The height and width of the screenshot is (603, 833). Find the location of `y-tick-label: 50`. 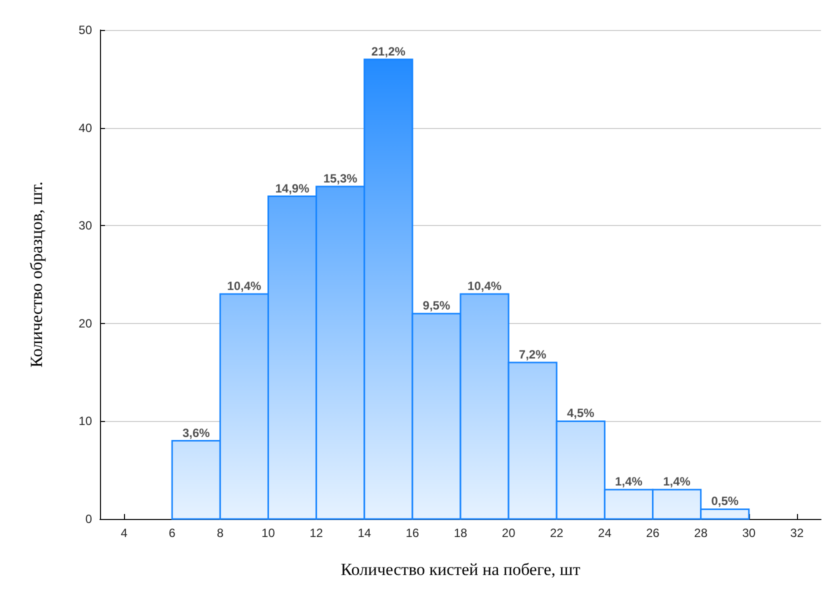

y-tick-label: 50 is located at coordinates (85, 30).